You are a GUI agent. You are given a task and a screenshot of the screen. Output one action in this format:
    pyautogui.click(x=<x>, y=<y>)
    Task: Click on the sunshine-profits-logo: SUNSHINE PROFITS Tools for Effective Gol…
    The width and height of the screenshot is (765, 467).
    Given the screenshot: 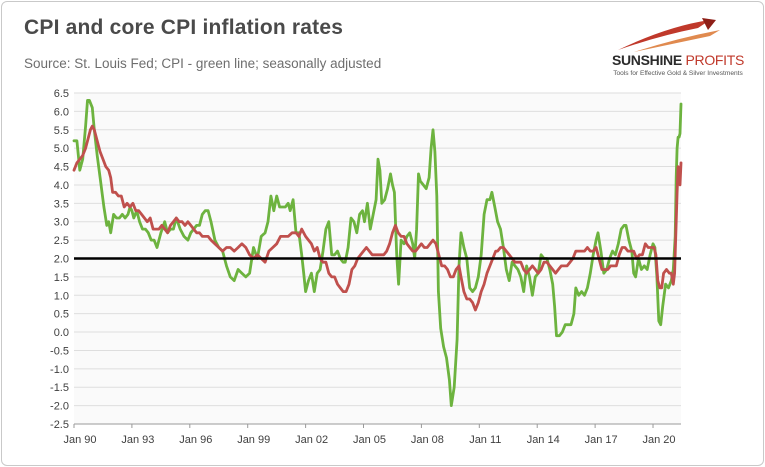 What is the action you would take?
    pyautogui.click(x=678, y=49)
    